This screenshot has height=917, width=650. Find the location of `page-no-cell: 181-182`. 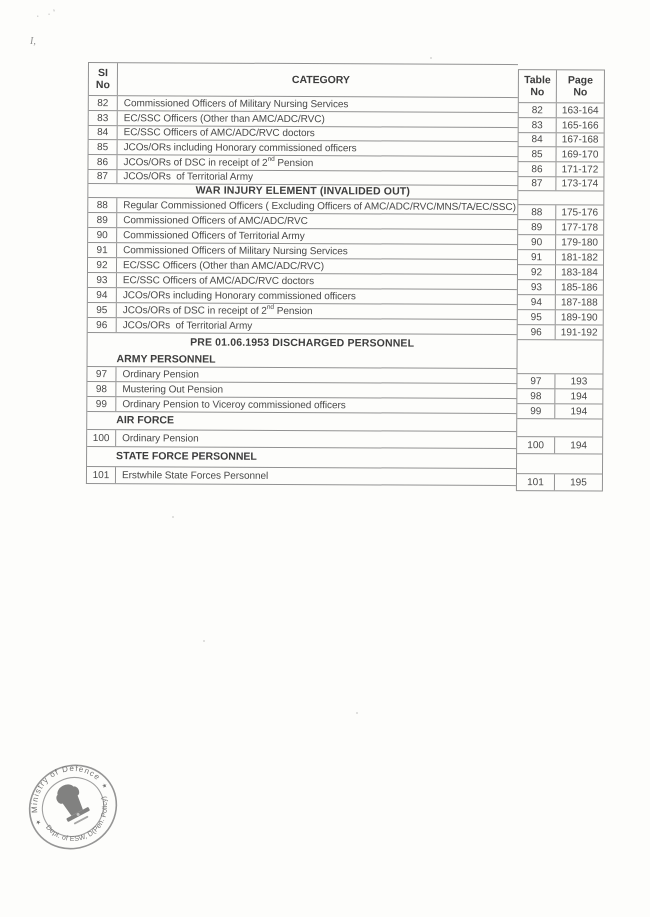

page-no-cell: 181-182 is located at coordinates (579, 257).